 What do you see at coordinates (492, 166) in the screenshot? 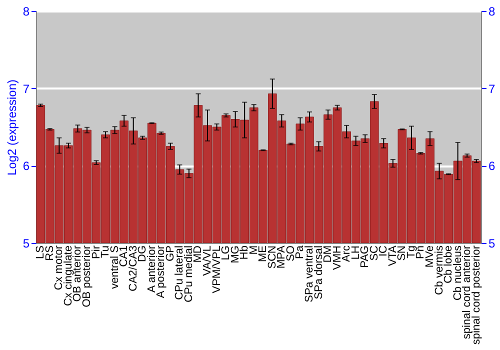
I see `y2-tick-label: 6` at bounding box center [492, 166].